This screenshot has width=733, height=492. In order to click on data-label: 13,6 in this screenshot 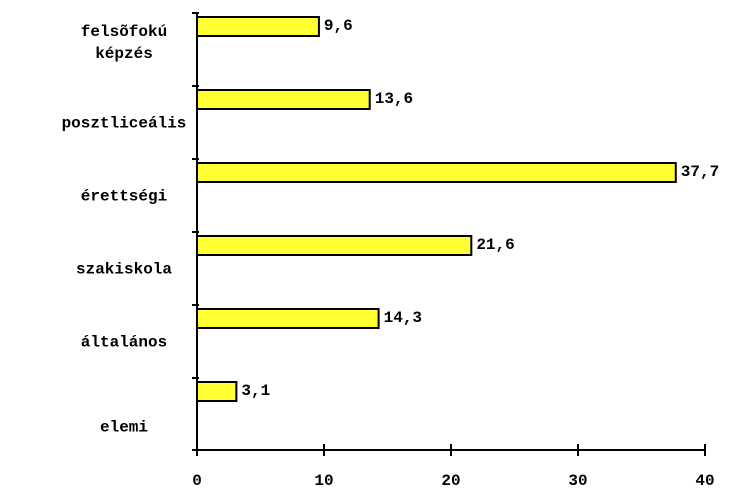, I will do `click(394, 99)`.